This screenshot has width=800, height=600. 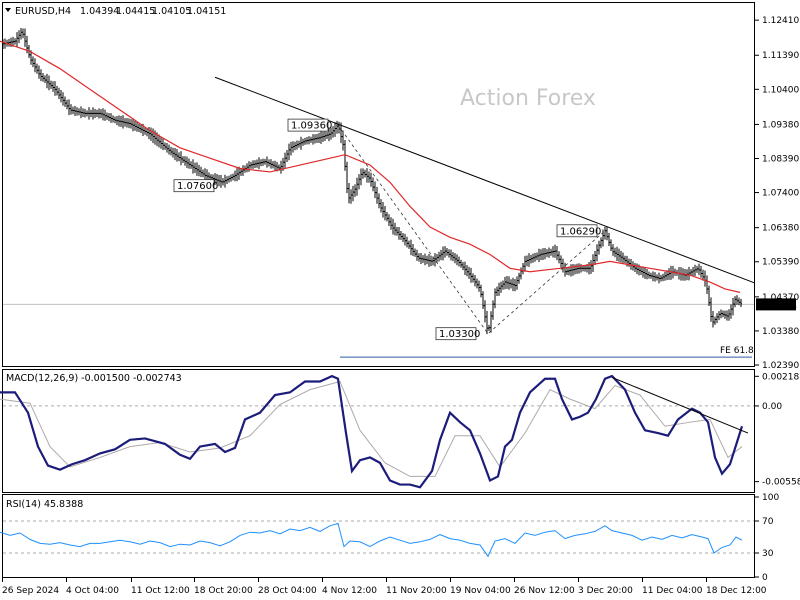 What do you see at coordinates (780, 125) in the screenshot?
I see `price-tick-label: 1.09380` at bounding box center [780, 125].